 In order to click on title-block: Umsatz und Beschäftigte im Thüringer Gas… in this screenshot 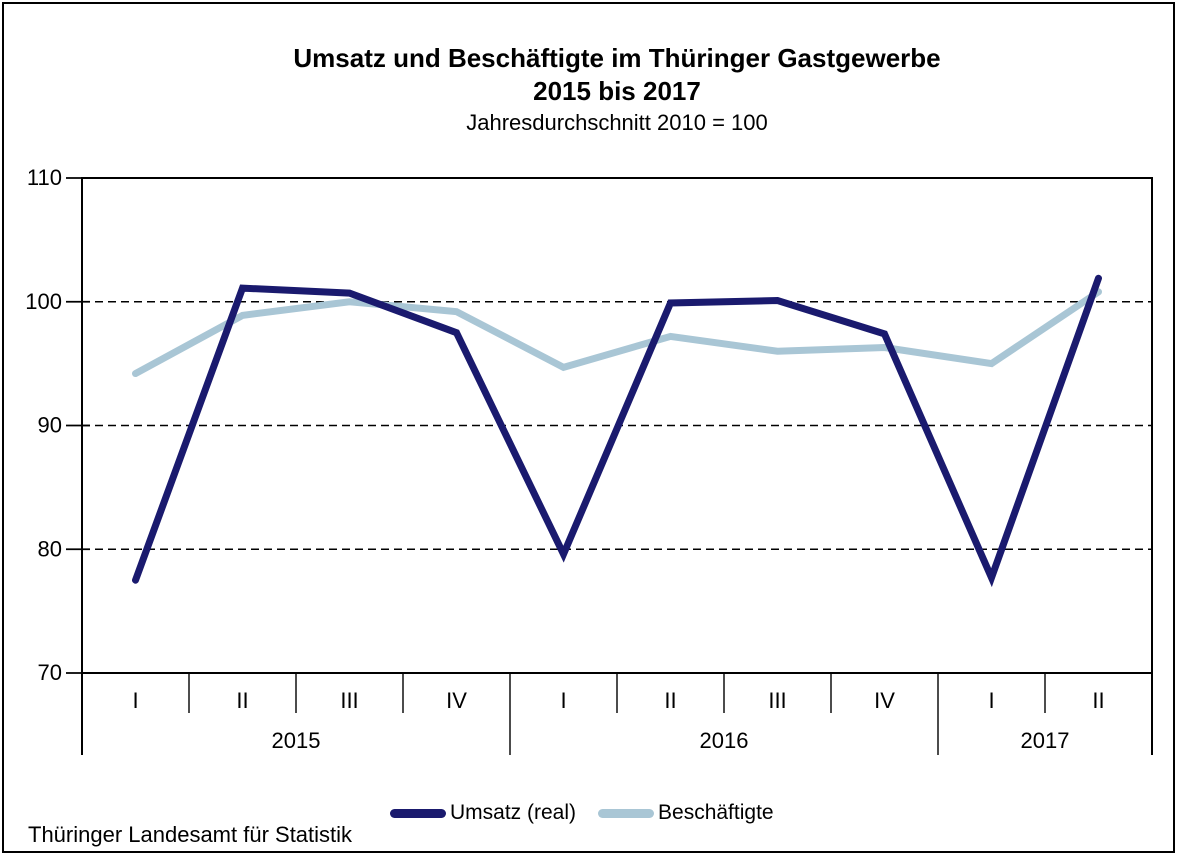, I will do `click(617, 89)`.